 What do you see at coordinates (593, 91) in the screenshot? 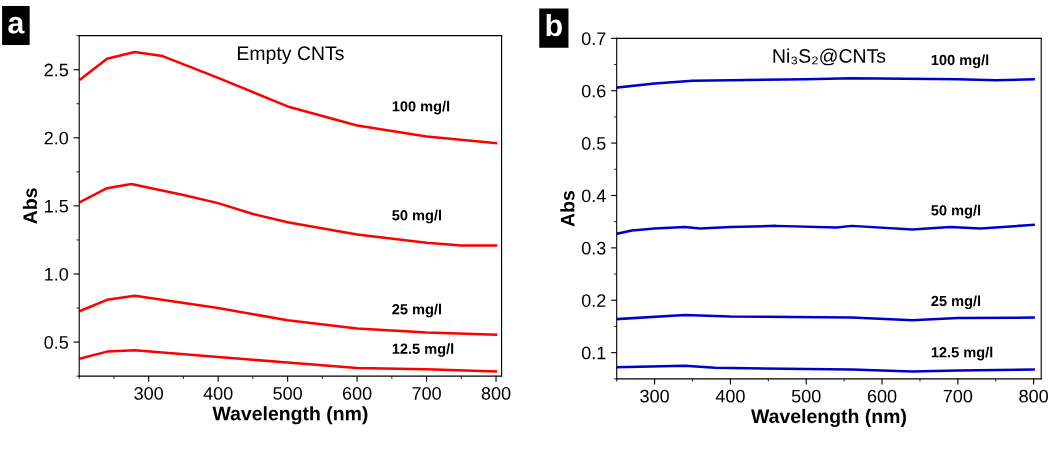
I see `y-tick-label: 0.6` at bounding box center [593, 91].